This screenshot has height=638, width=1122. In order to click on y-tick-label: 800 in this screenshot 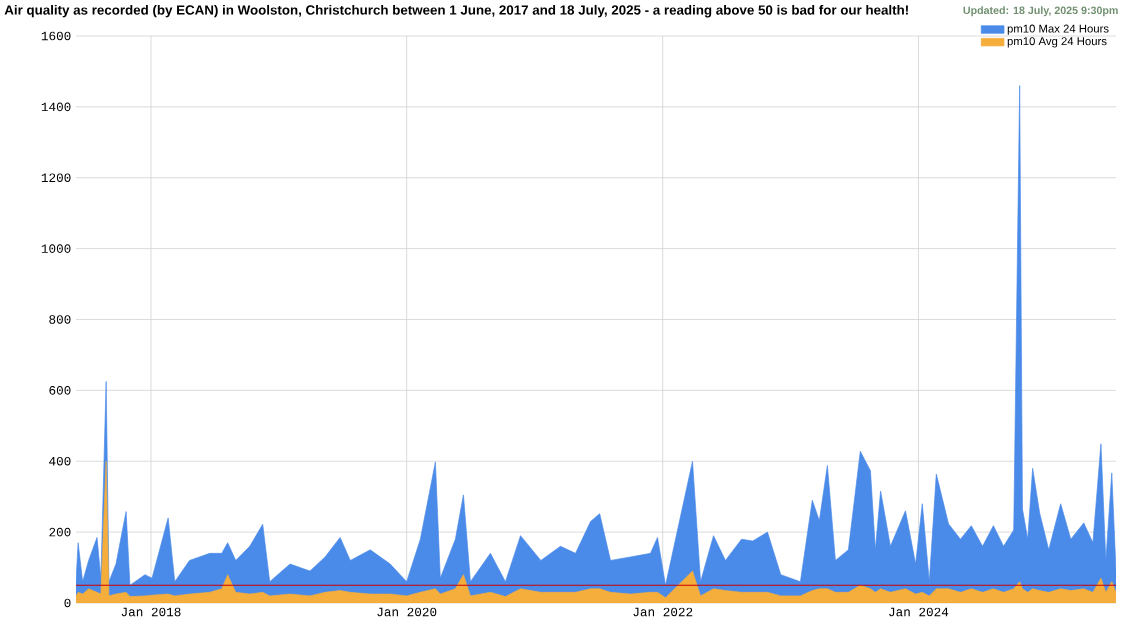, I will do `click(60, 319)`.